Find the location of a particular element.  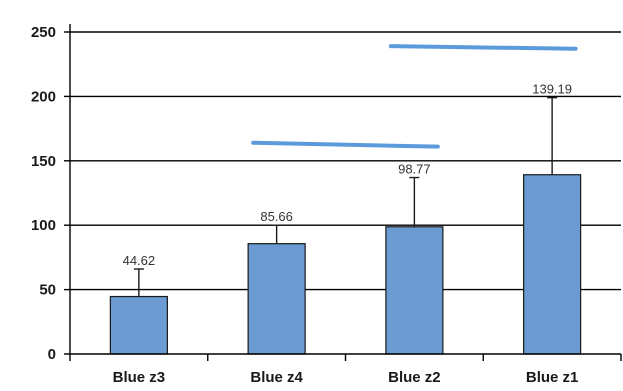

x-category-label: Blue z1 is located at coordinates (552, 377).